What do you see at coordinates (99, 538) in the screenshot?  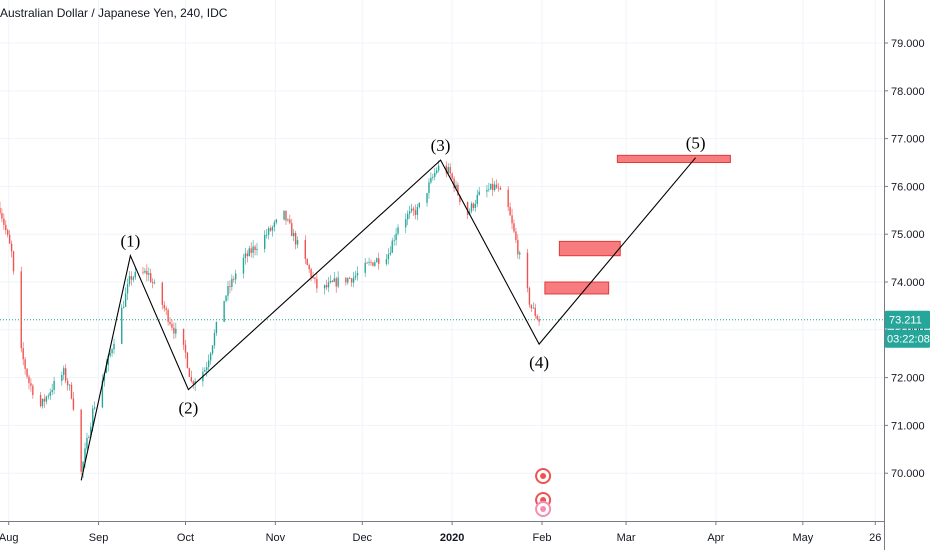 I see `x-tick-label: Sep` at bounding box center [99, 538].